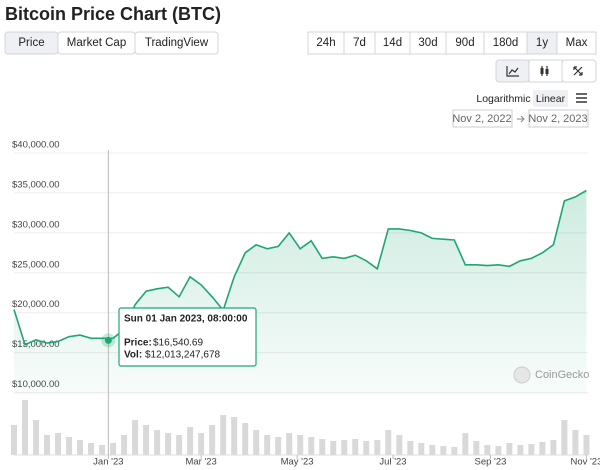 This screenshot has width=600, height=470. I want to click on tooltip-box, so click(187, 337).